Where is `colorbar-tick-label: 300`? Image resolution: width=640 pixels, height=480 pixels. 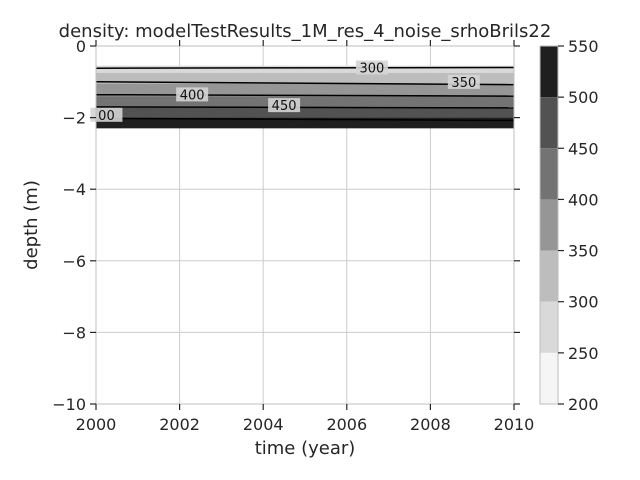
colorbar-tick-label: 300 is located at coordinates (583, 302).